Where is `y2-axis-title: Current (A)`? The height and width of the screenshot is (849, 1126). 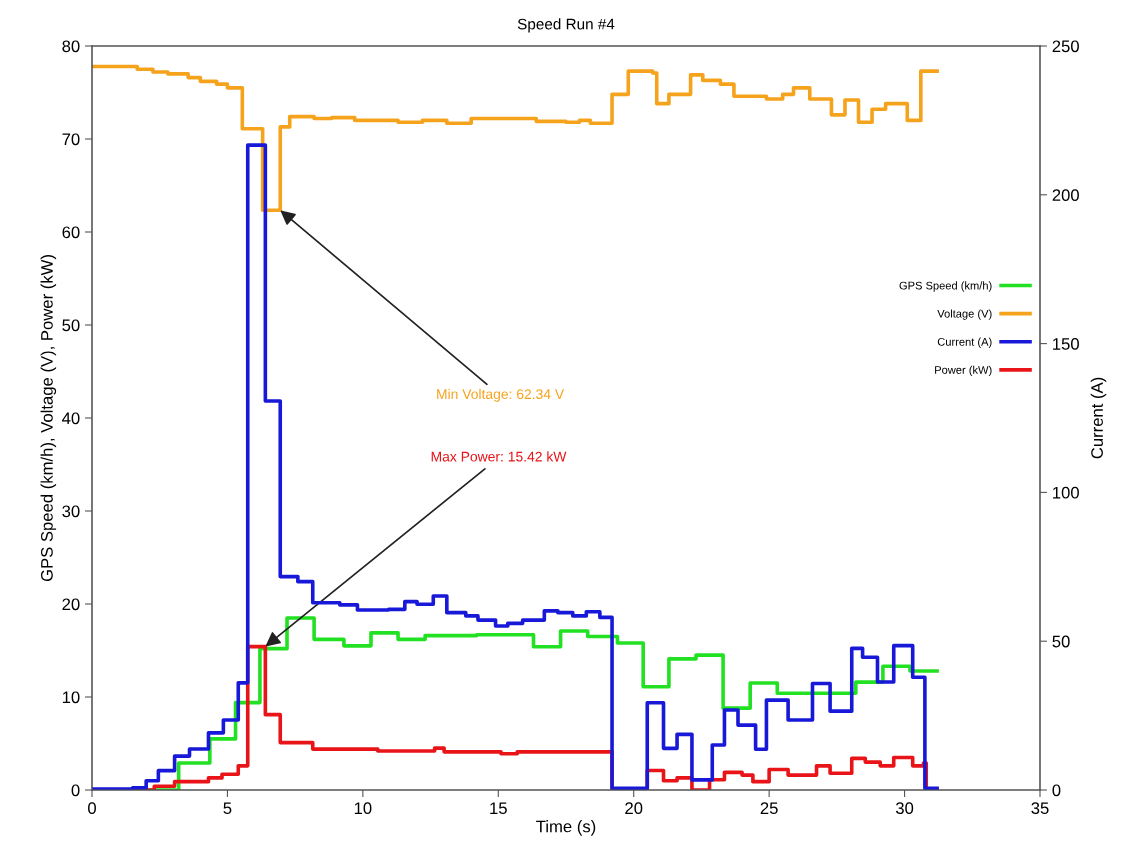 y2-axis-title: Current (A) is located at coordinates (1098, 418).